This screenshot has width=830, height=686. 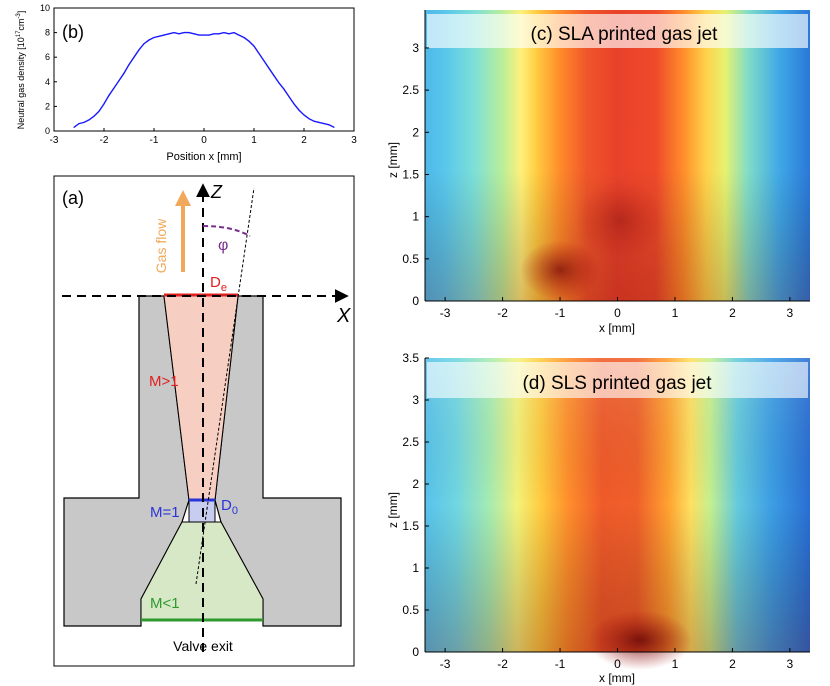 I want to click on phi-arc, so click(x=226, y=231).